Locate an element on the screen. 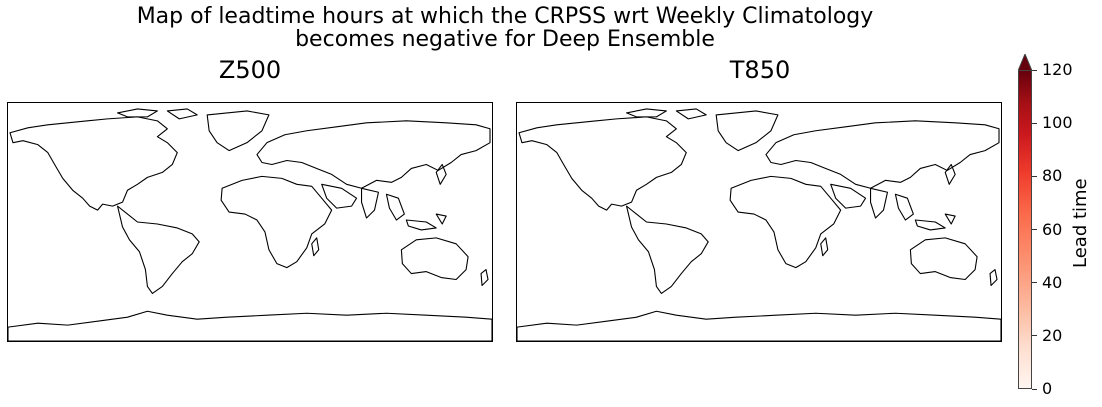  colorbar-tick-label: 120 is located at coordinates (1057, 69).